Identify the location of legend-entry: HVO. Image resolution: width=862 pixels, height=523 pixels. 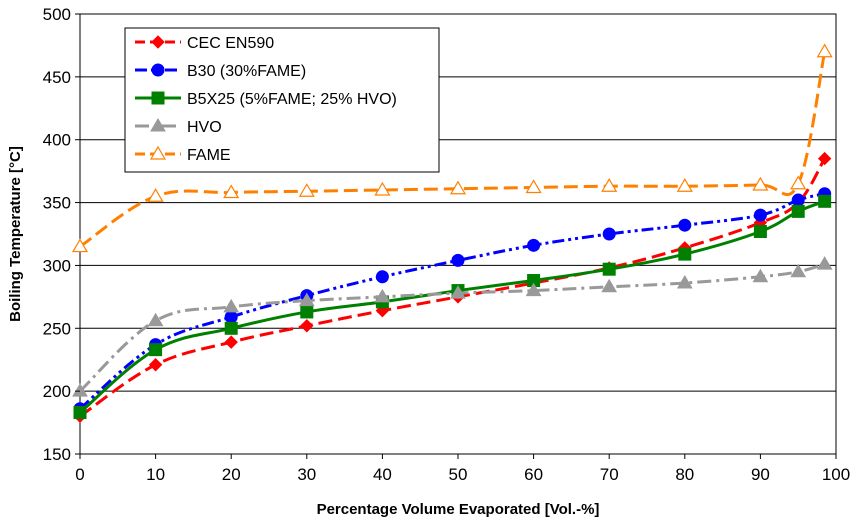
(178, 127).